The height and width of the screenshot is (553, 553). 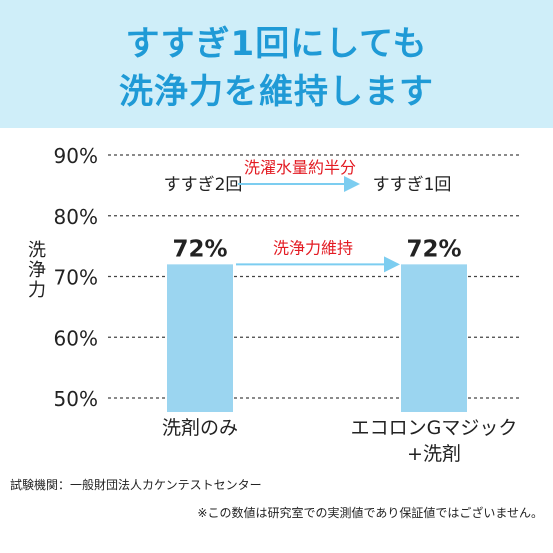 I want to click on title-line-2: 洗浄力を維持します, so click(x=276, y=92).